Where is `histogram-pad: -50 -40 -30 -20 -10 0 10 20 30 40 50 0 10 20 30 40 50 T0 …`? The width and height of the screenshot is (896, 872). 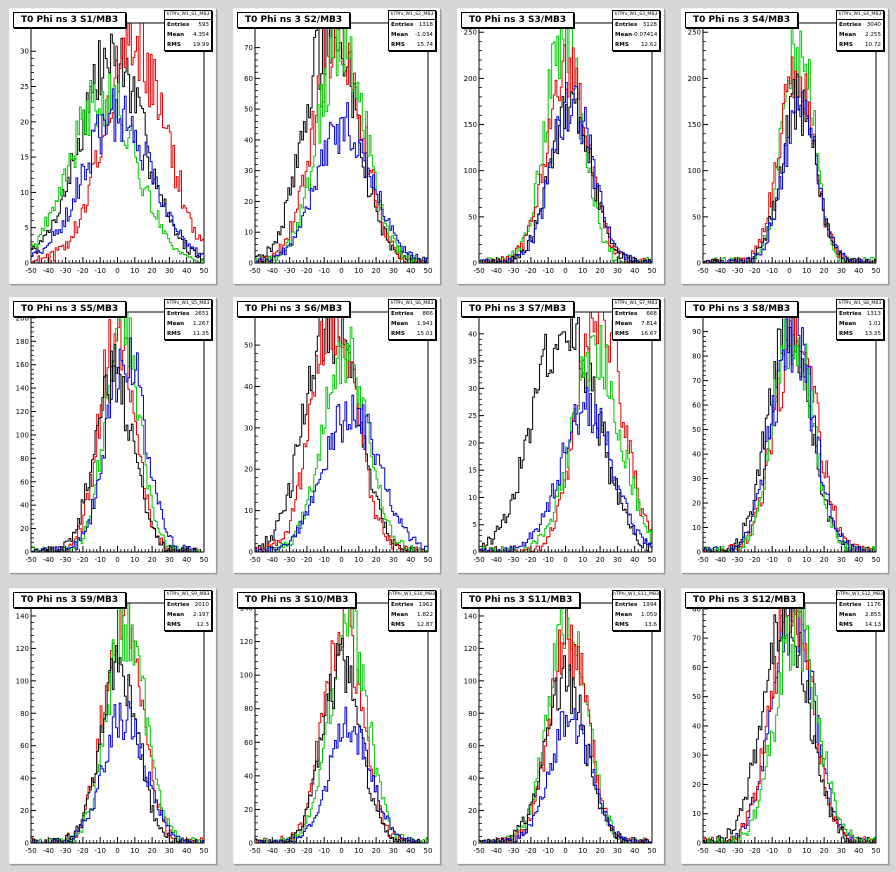
histogram-pad: -50 -40 -30 -20 -10 0 10 20 30 40 50 0 10 20 30 40 50 T0 … is located at coordinates (336, 435).